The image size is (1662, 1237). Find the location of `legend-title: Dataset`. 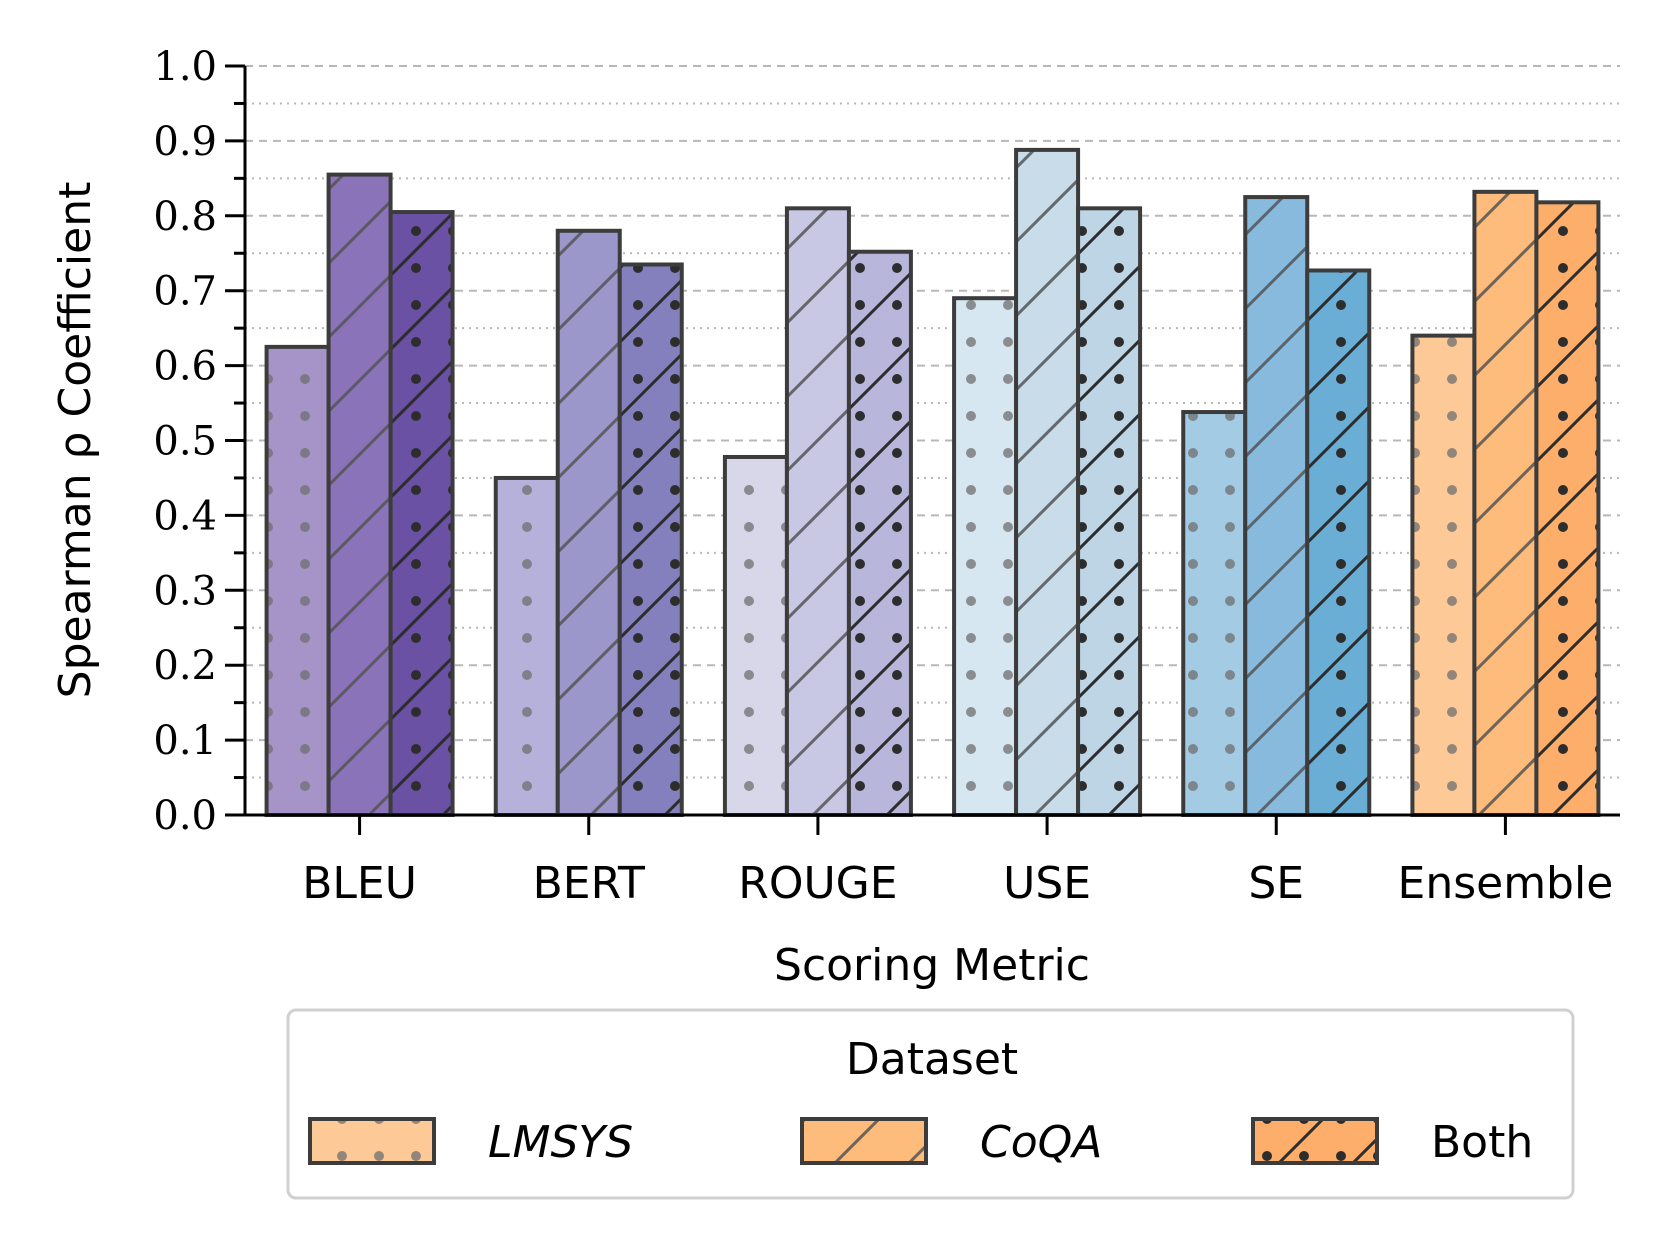

legend-title: Dataset is located at coordinates (932, 1059).